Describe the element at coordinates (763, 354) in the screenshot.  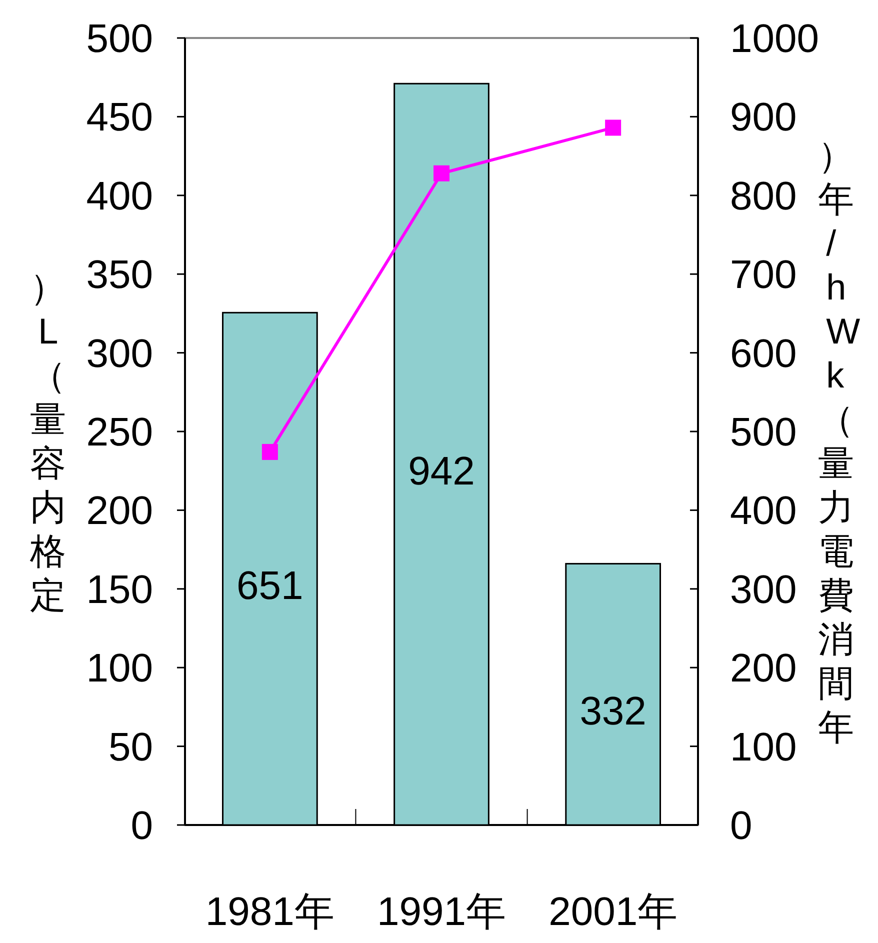
I see `y2-tick-label: 600` at that location.